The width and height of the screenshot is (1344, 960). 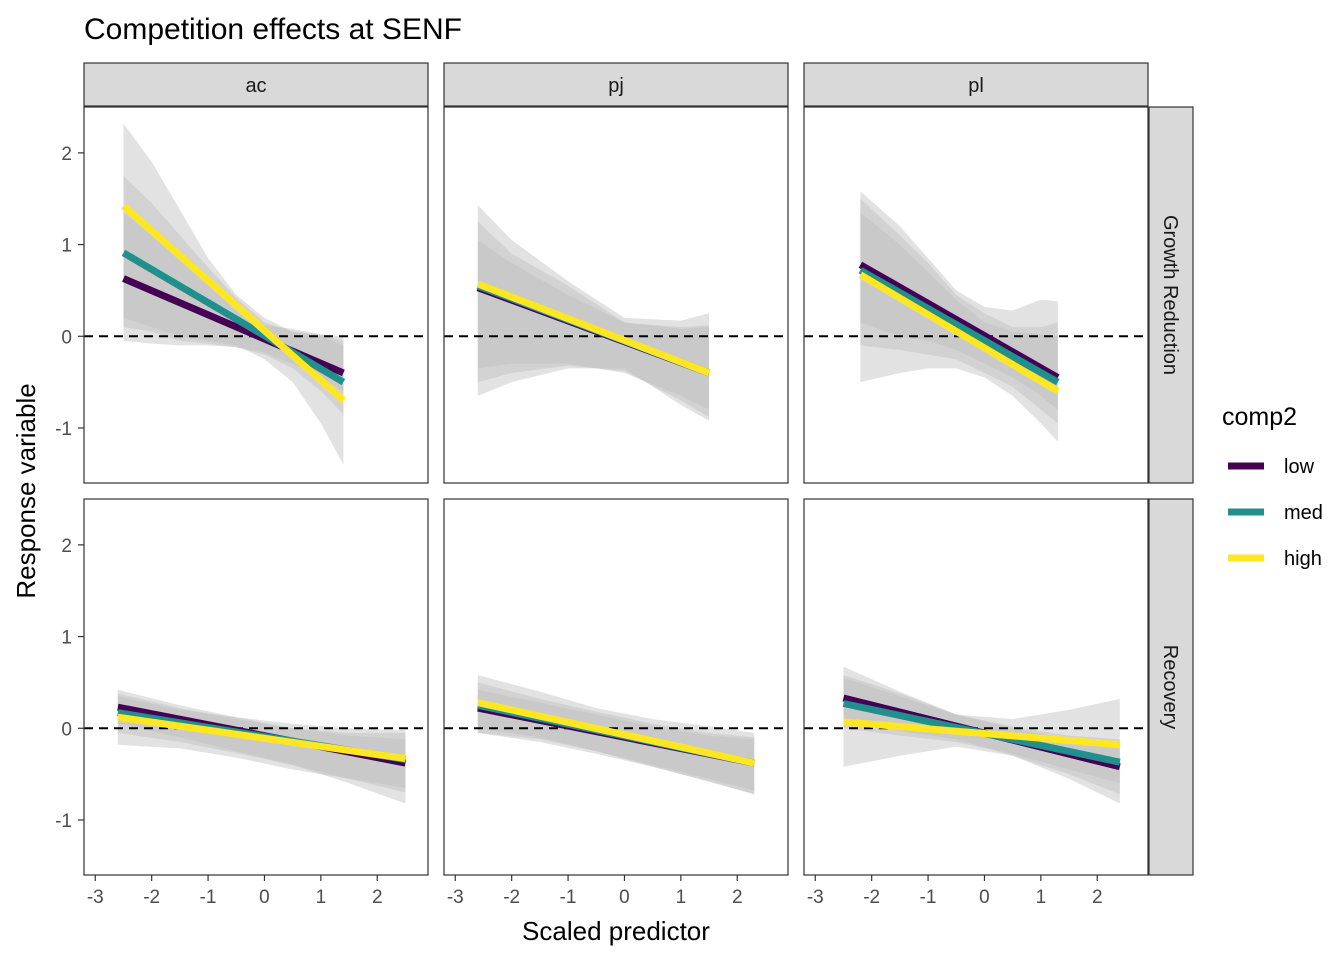 I want to click on legend: comp2 low med high, so click(x=1272, y=486).